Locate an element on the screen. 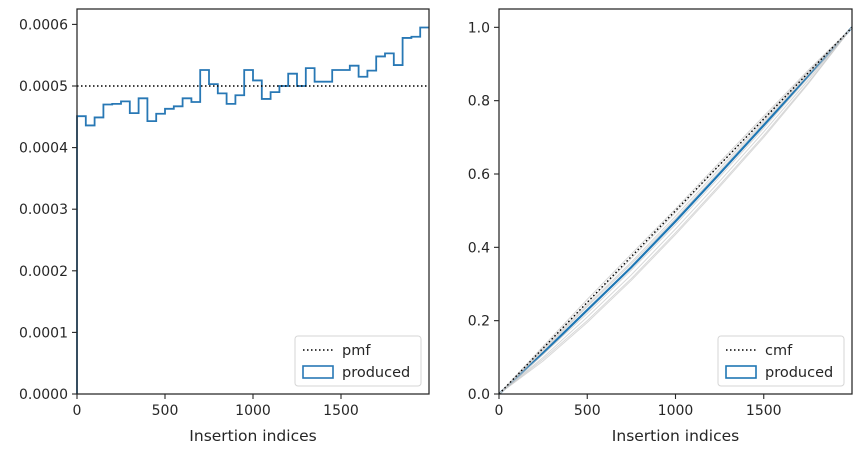 This screenshot has width=861, height=457. y-tick-label: 0.0003 is located at coordinates (43, 210).